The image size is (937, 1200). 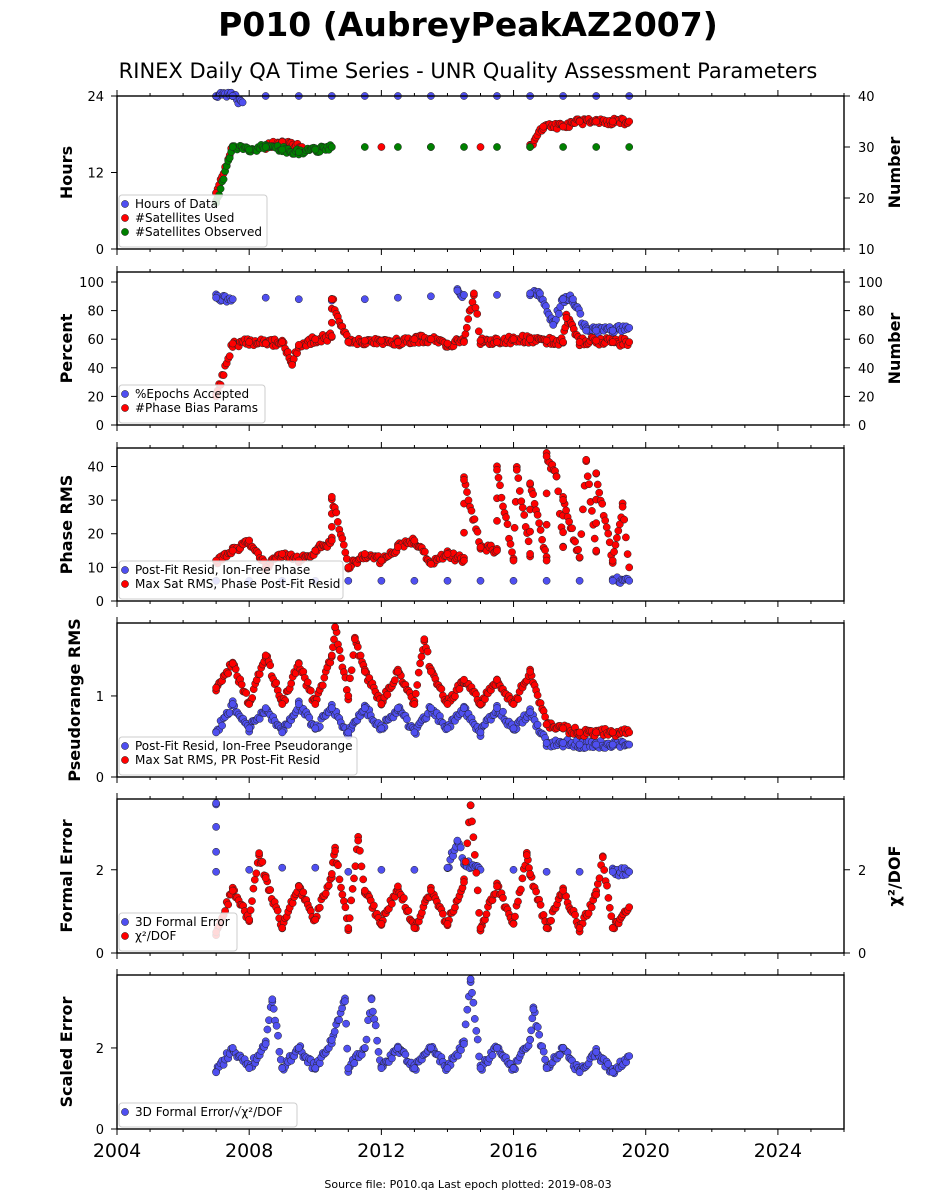 What do you see at coordinates (778, 1151) in the screenshot?
I see `x-tick-label: 2024` at bounding box center [778, 1151].